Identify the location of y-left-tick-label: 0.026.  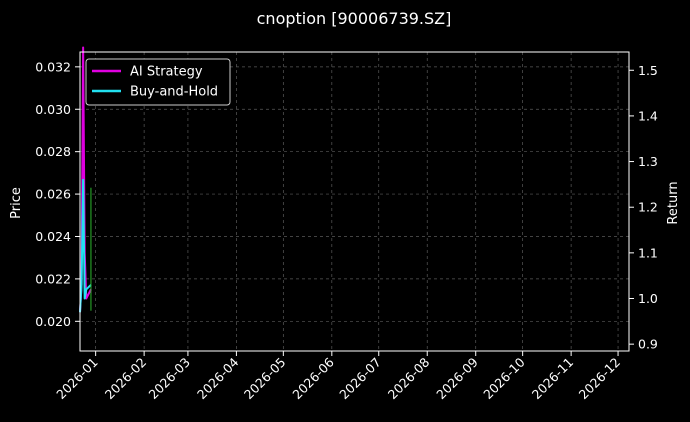
(53, 194).